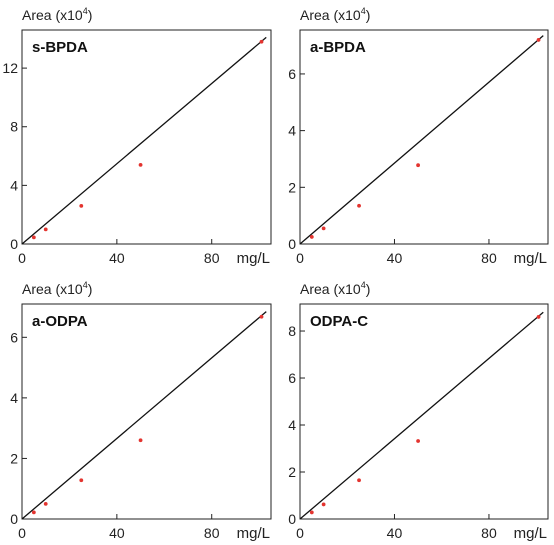 The image size is (554, 545). What do you see at coordinates (52, 15) in the screenshot?
I see `chart-1-ylabel-text: Area (x10` at bounding box center [52, 15].